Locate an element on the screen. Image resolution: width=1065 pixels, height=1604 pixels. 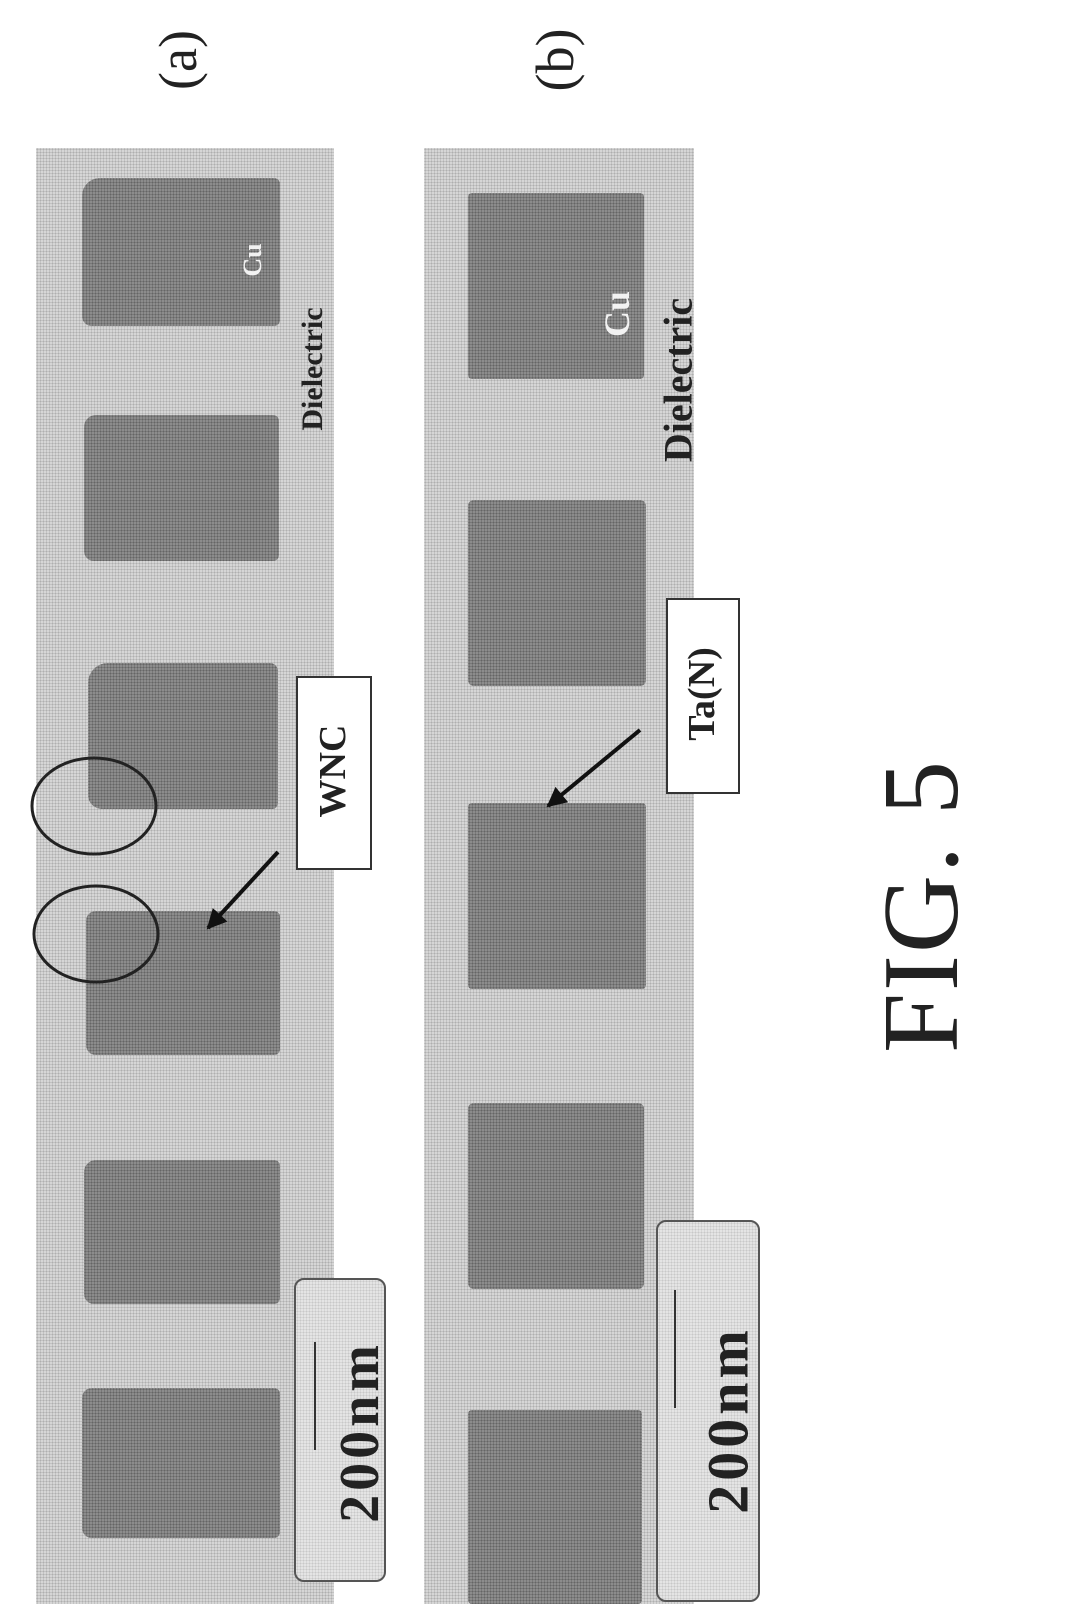
wnc-arrow is located at coordinates (243, 890).